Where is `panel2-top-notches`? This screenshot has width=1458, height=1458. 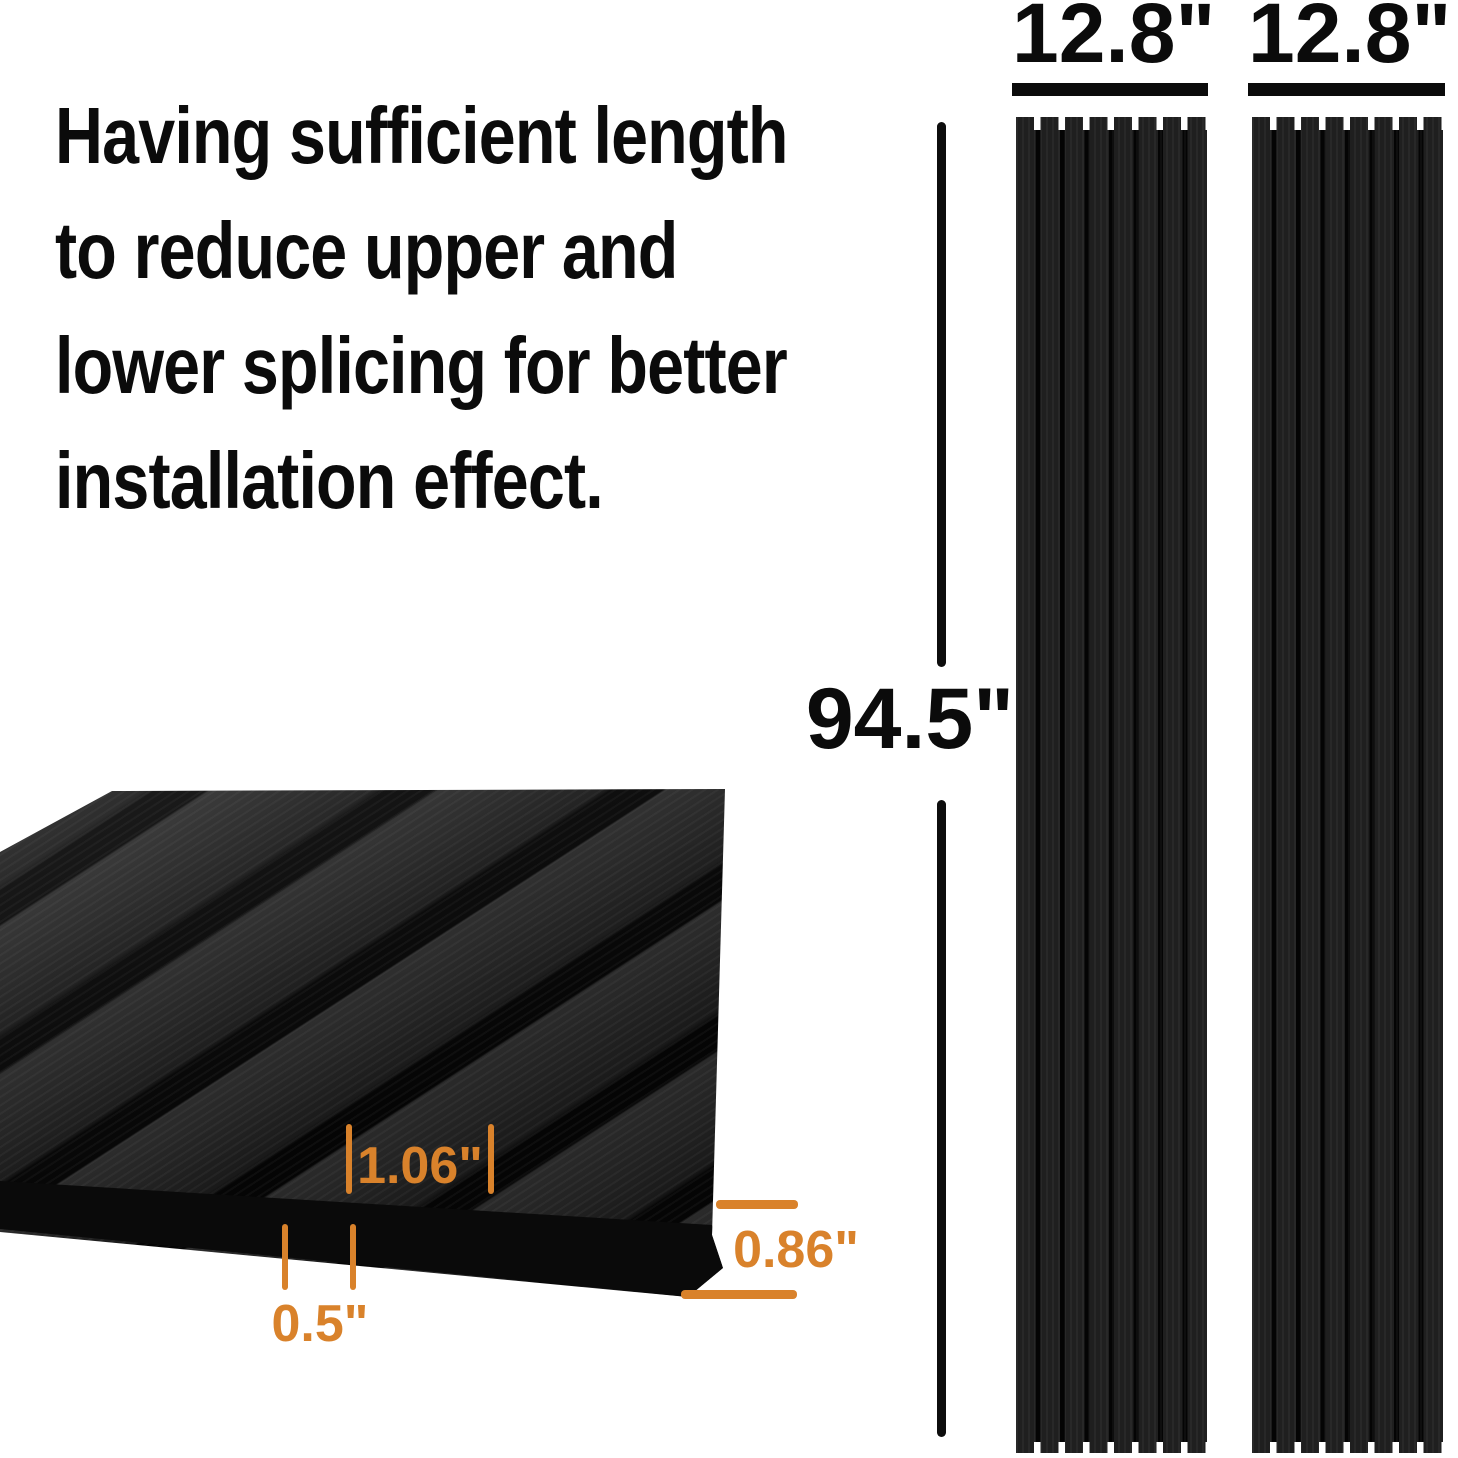 panel2-top-notches is located at coordinates (1347, 123).